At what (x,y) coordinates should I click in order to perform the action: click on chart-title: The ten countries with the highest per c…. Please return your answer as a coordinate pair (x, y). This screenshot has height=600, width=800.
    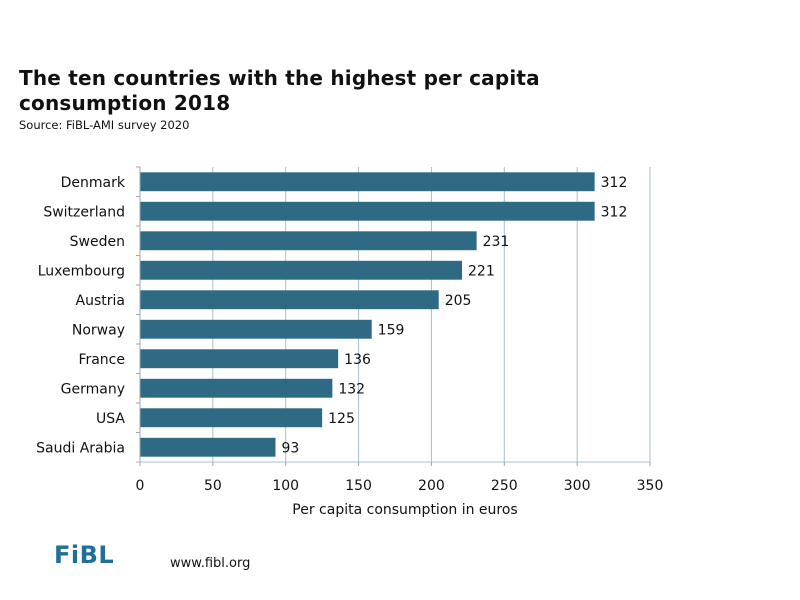
    Looking at the image, I should click on (279, 90).